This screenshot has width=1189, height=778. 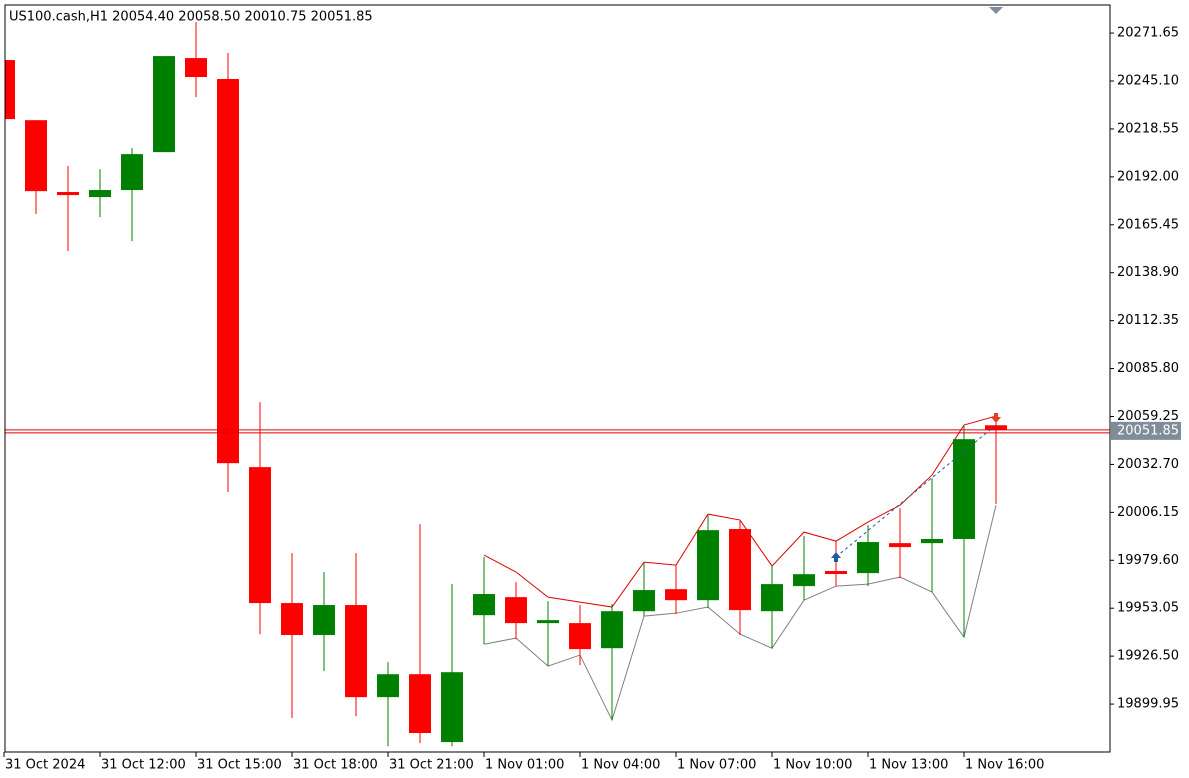 I want to click on x-tick-label: 1 Nov 01:00, so click(x=524, y=765).